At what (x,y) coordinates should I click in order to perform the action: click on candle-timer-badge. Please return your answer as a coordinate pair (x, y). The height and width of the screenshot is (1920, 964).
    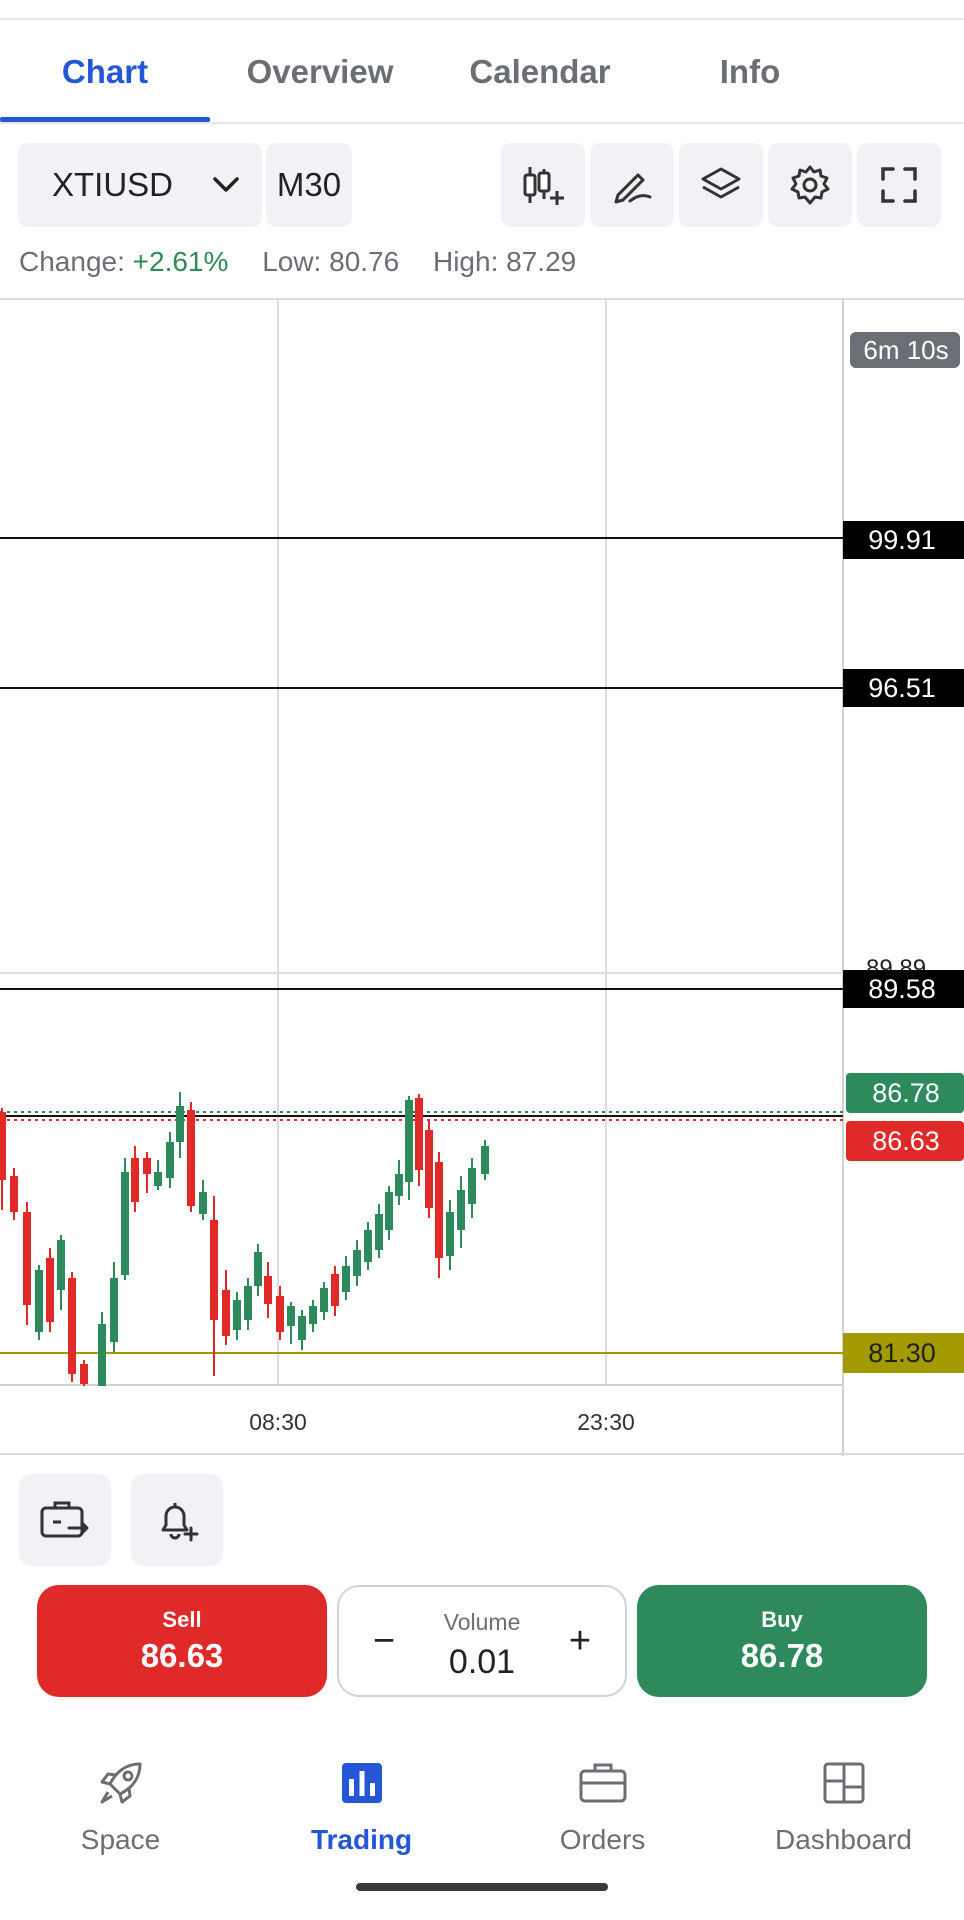
    Looking at the image, I should click on (905, 350).